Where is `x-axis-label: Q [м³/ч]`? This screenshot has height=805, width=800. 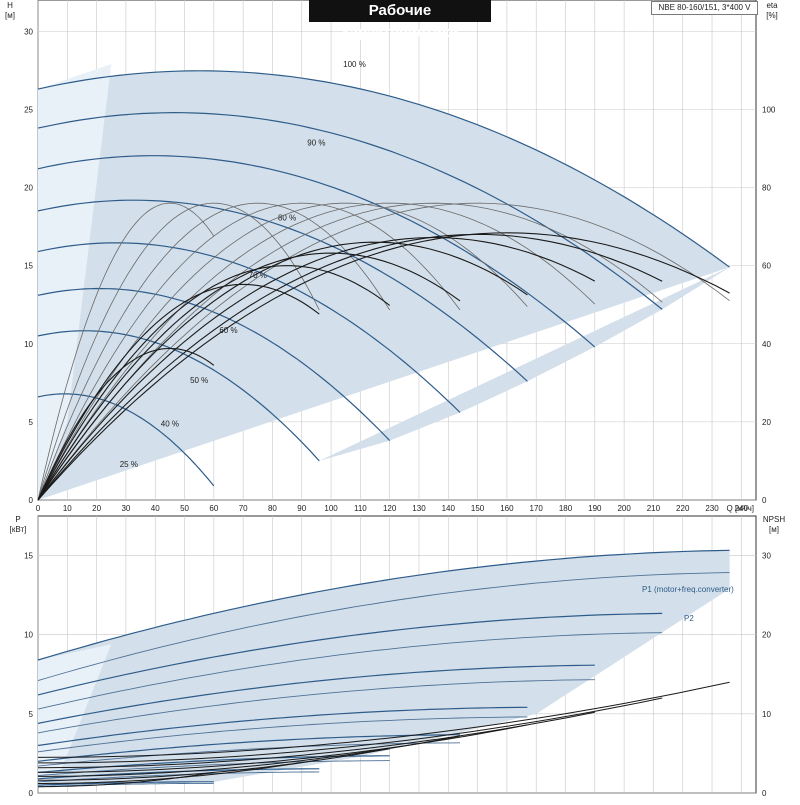
x-axis-label: Q [м³/ч] is located at coordinates (740, 508).